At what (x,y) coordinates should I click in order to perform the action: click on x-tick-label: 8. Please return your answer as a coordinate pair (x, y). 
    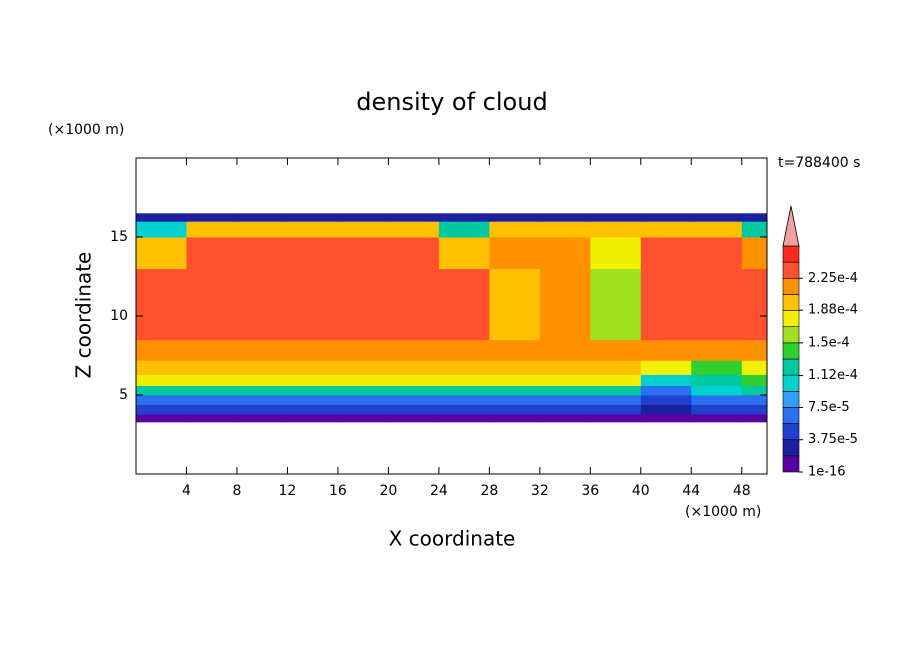
    Looking at the image, I should click on (236, 491).